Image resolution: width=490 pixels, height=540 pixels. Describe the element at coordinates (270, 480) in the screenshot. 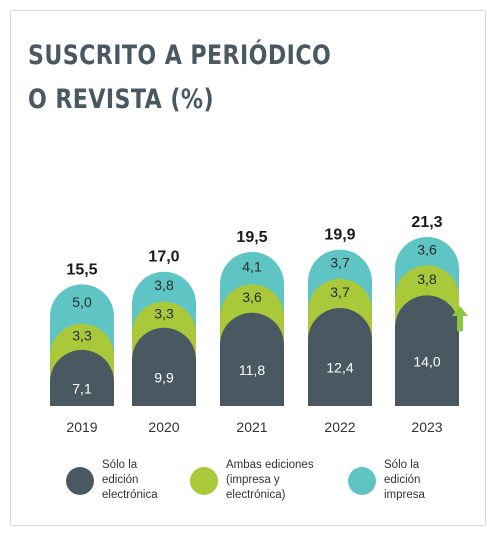

I see `legend-label-both: Ambas ediciones (impresa y electrónica)` at that location.